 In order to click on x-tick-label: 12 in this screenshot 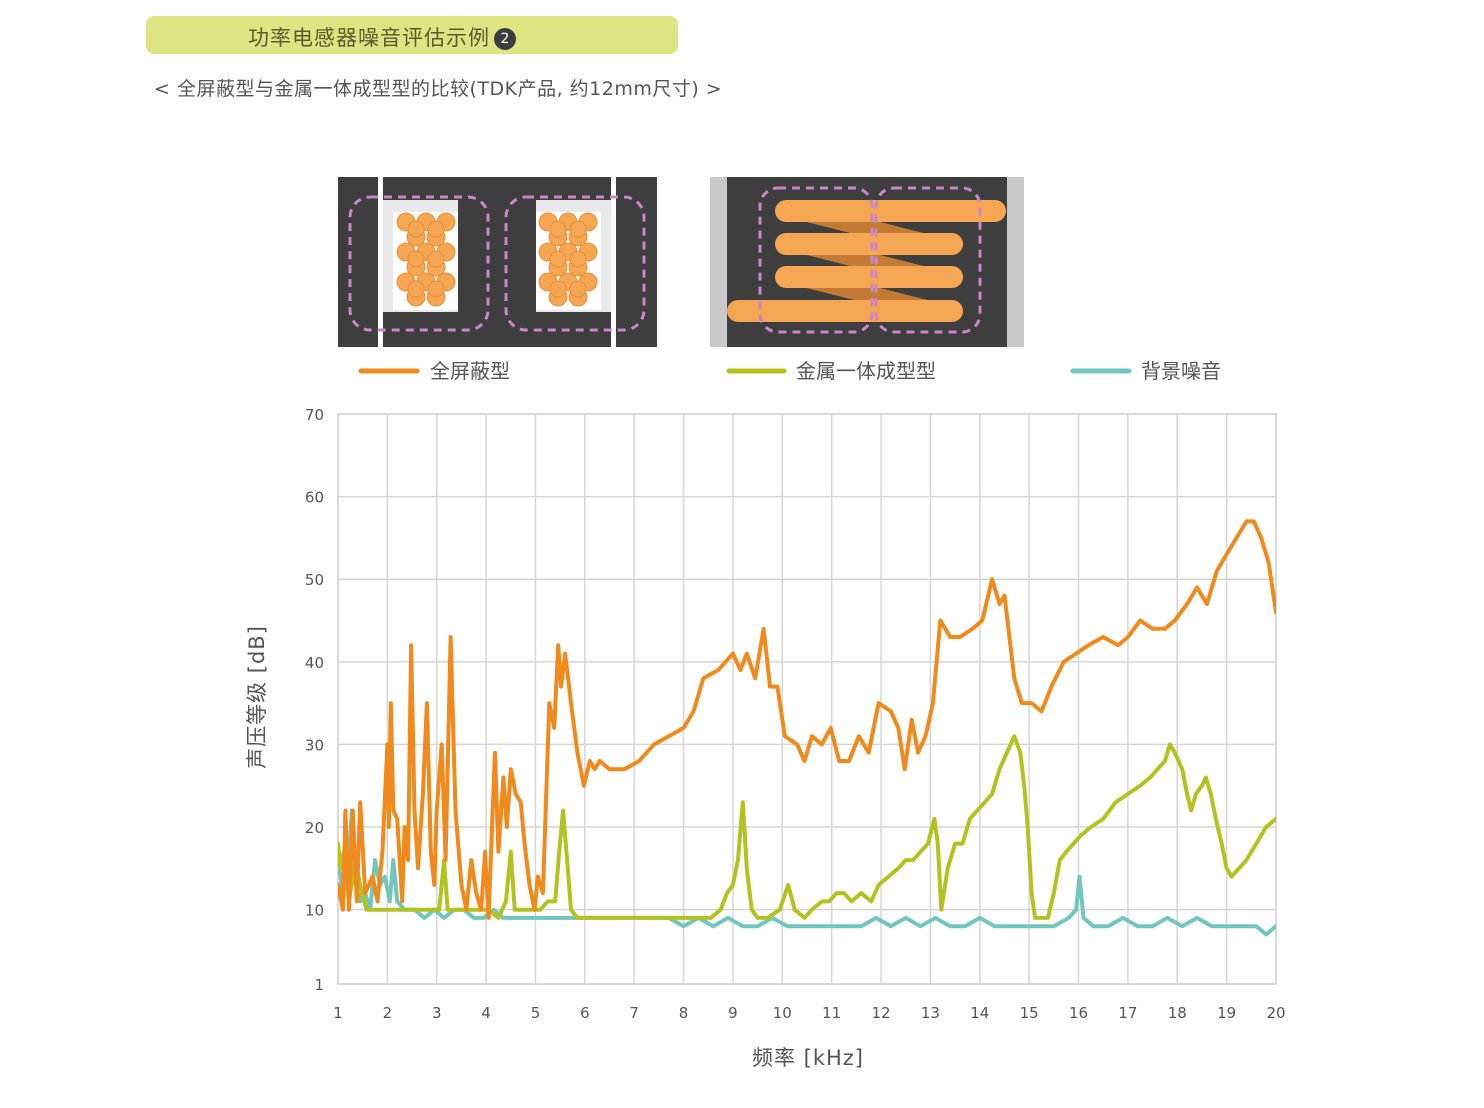, I will do `click(881, 1013)`.